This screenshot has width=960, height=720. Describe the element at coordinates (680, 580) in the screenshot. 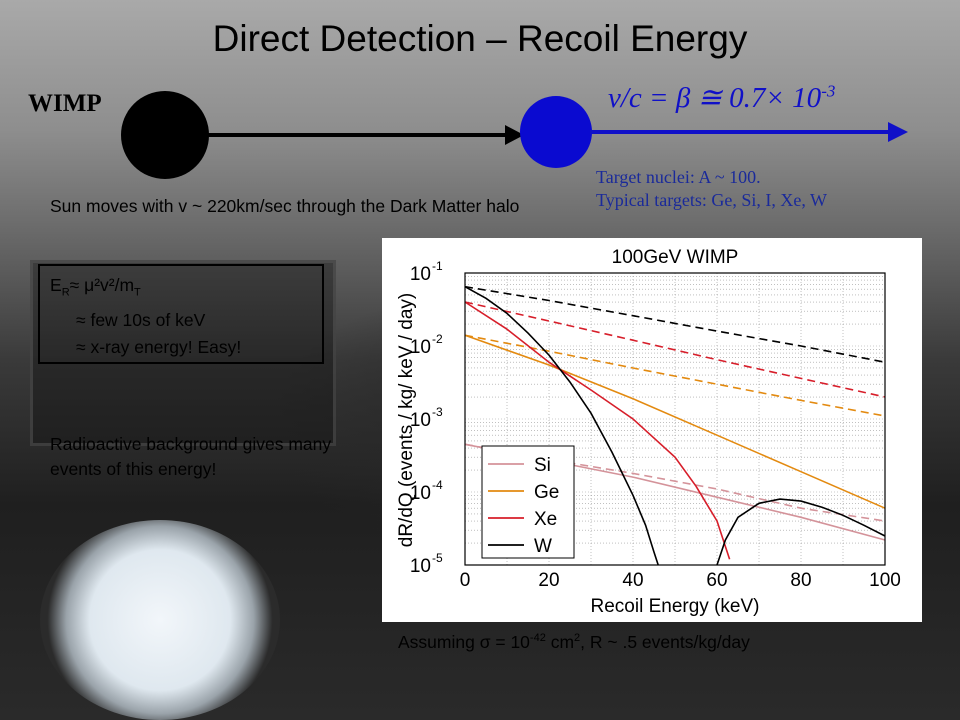

I see `x-tick-labels: 0 20 40 60 80 100` at that location.